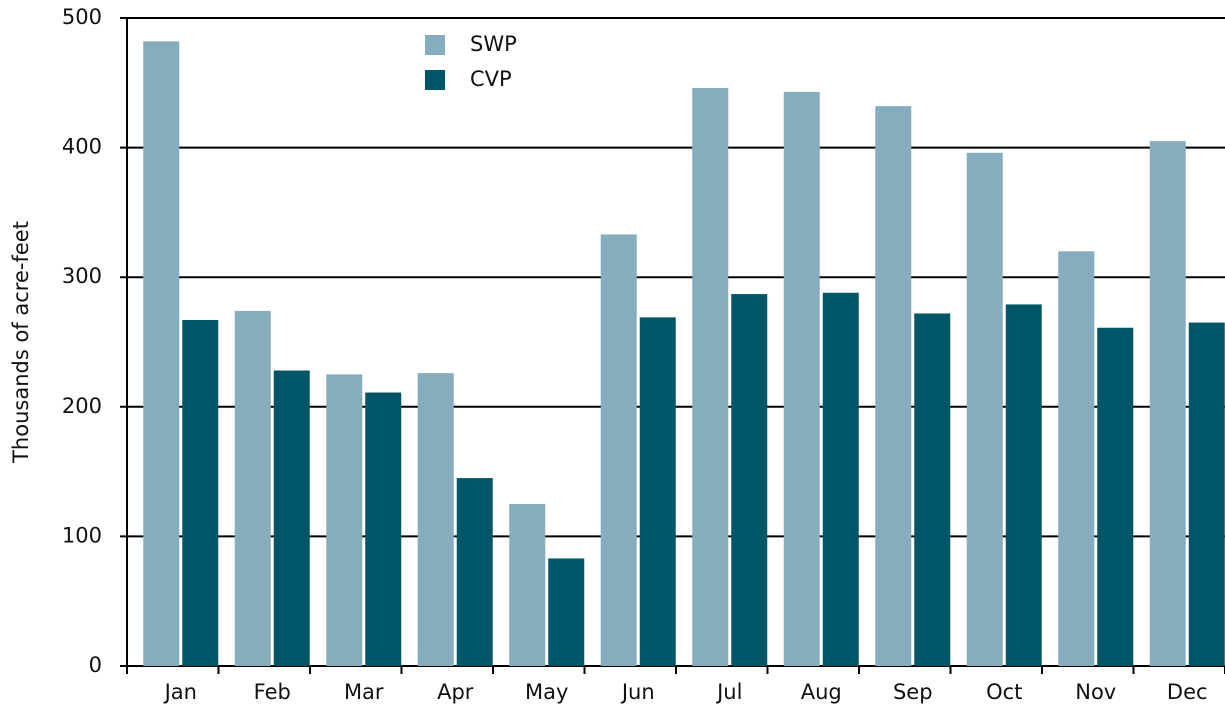  Describe the element at coordinates (272, 692) in the screenshot. I see `x-tick-label: Feb` at that location.